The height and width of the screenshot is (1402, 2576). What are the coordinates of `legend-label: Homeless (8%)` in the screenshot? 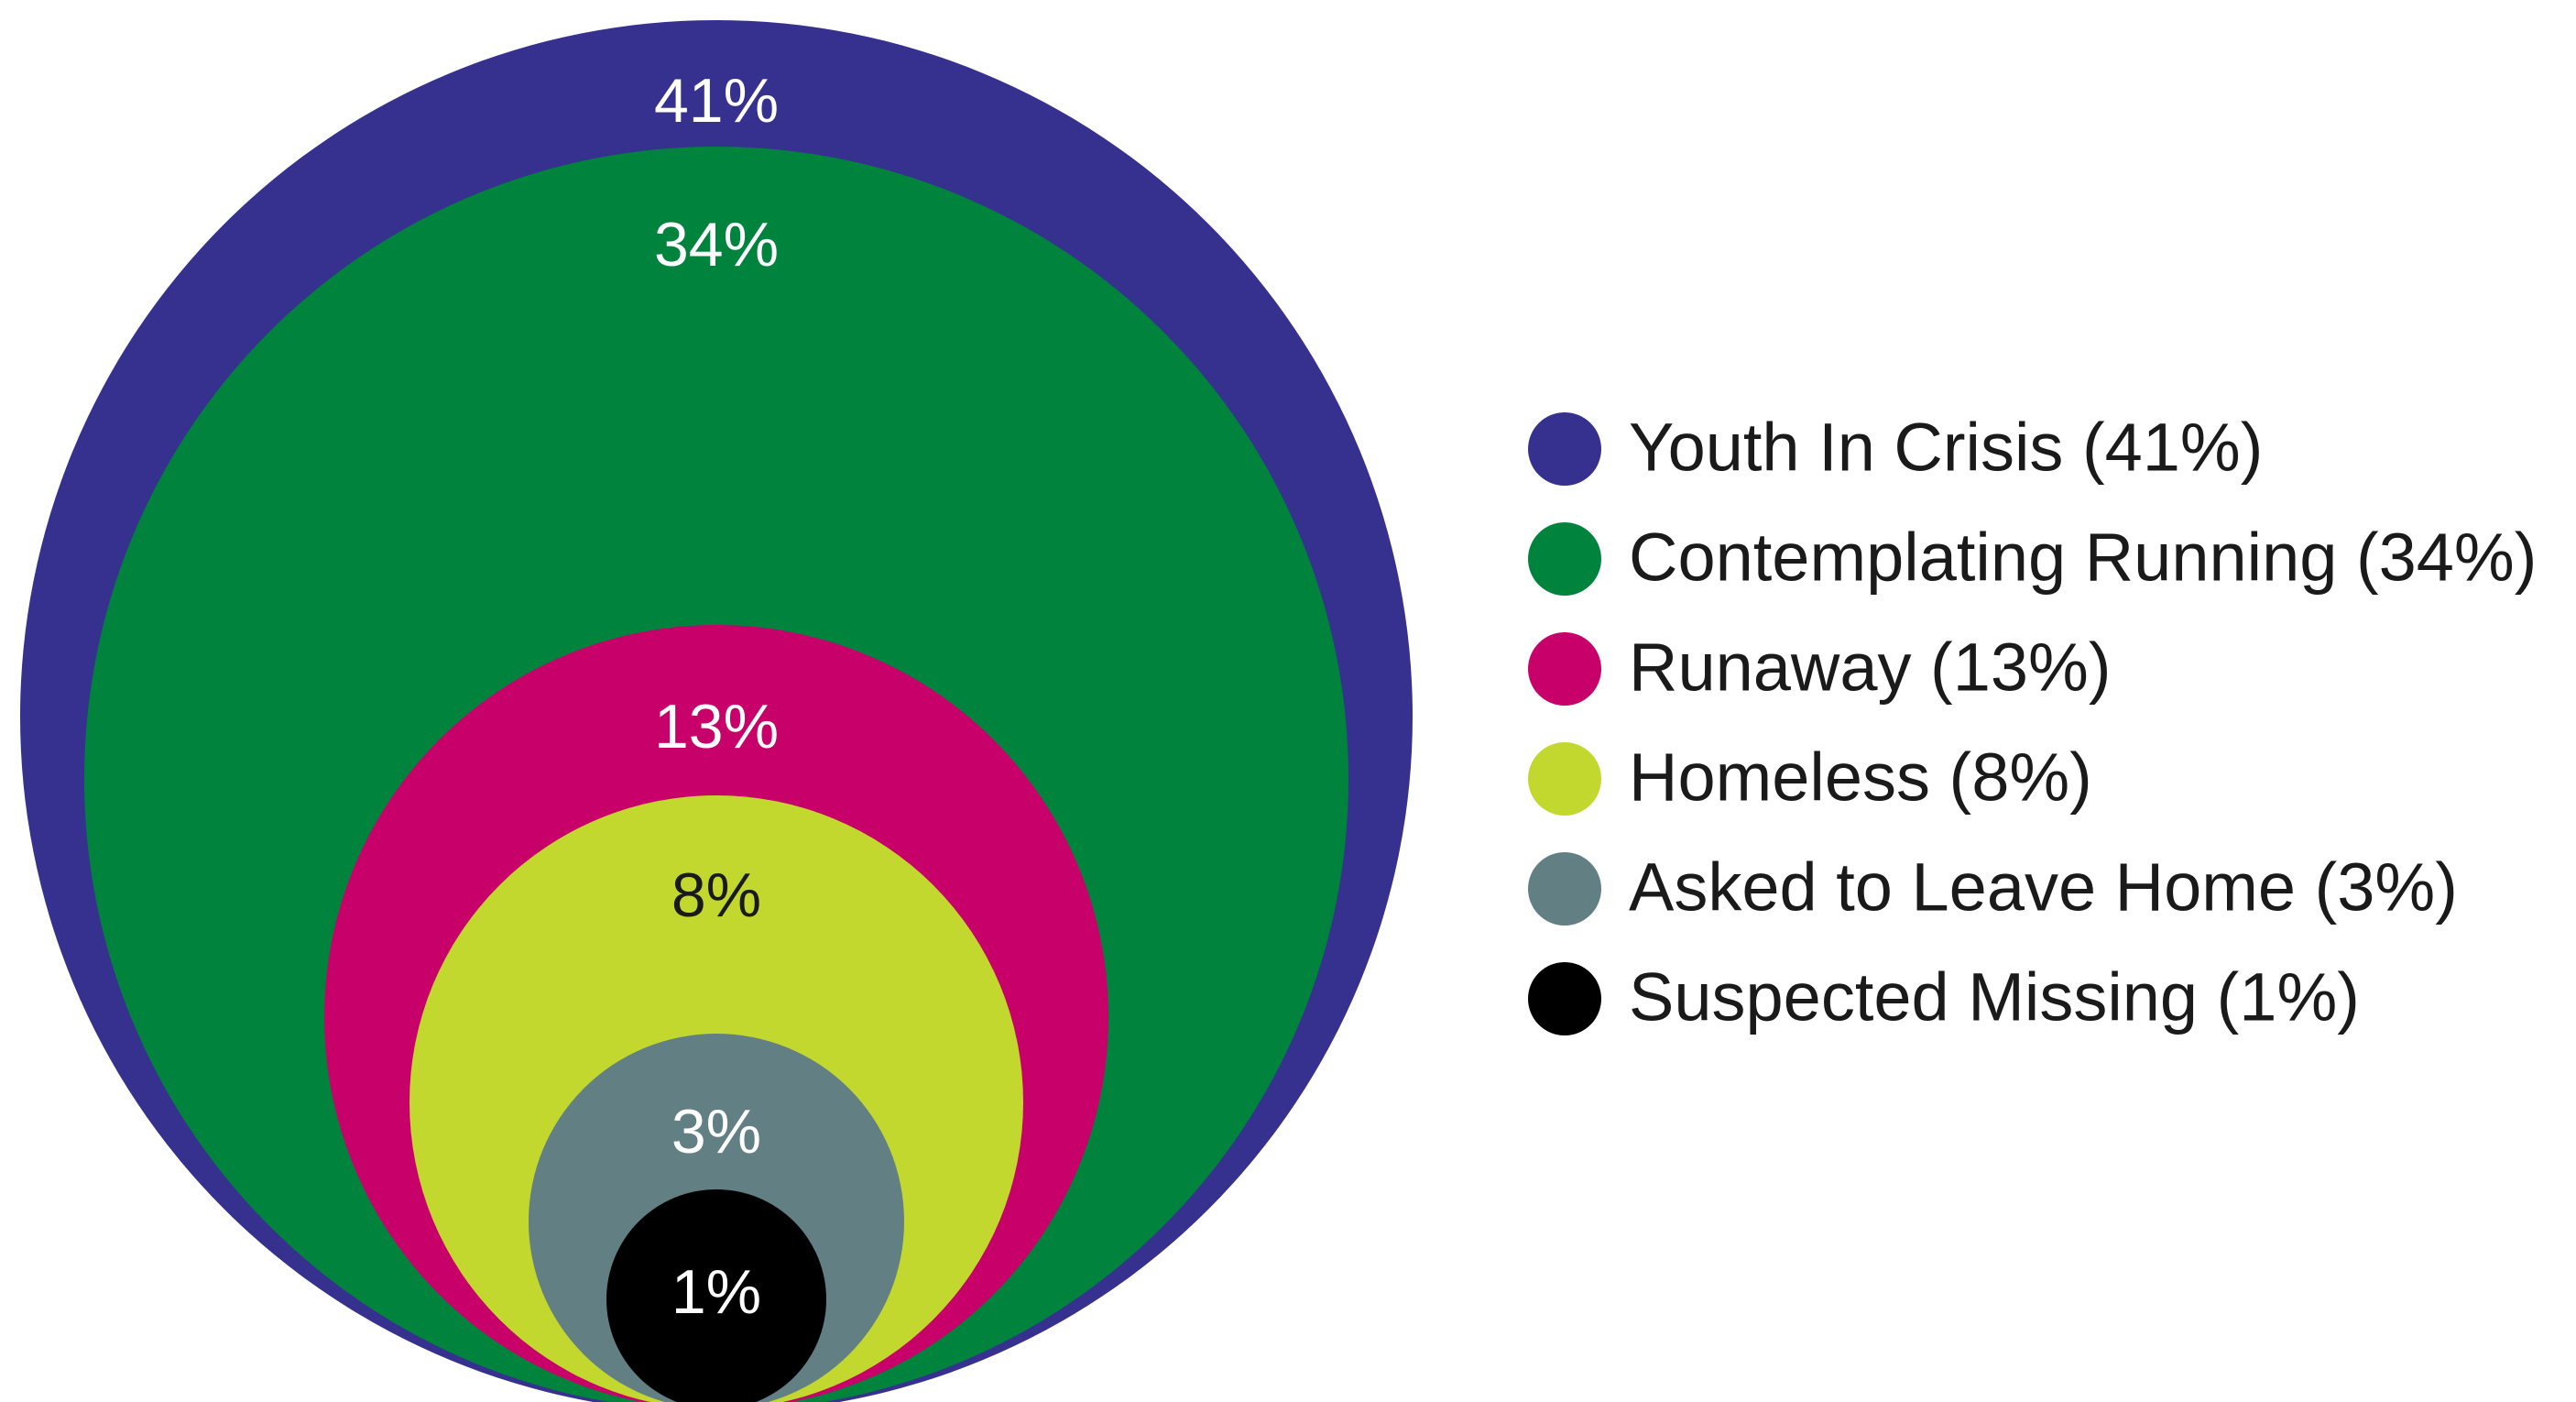 It's located at (1861, 777).